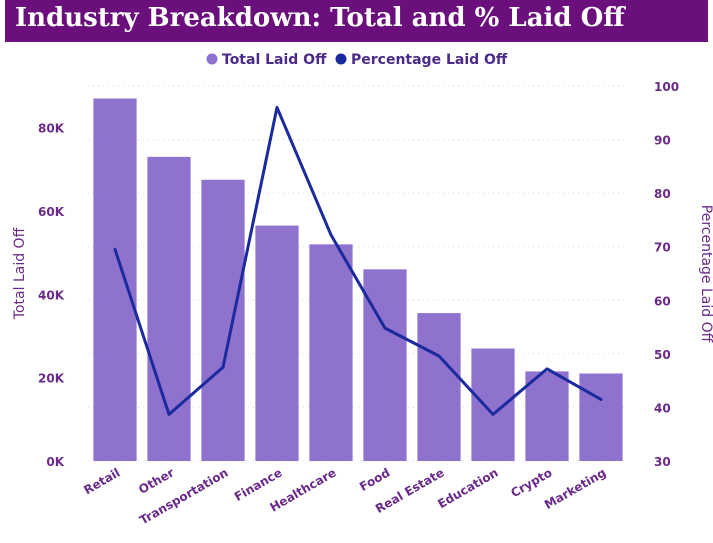 The width and height of the screenshot is (713, 543). I want to click on legend-label-total: Total Laid Off, so click(274, 60).